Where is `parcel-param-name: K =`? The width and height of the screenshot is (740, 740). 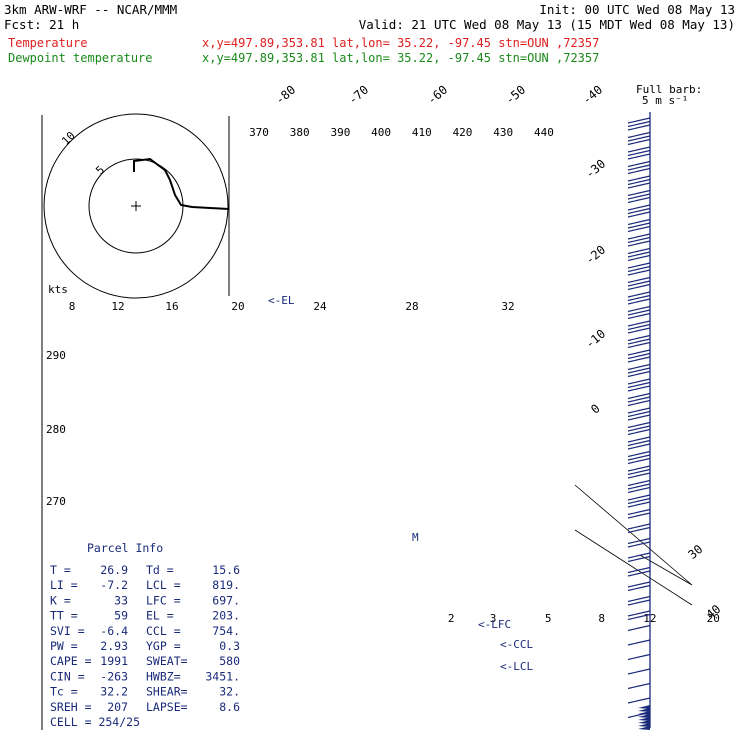
parcel-param-name: K = is located at coordinates (60, 600).